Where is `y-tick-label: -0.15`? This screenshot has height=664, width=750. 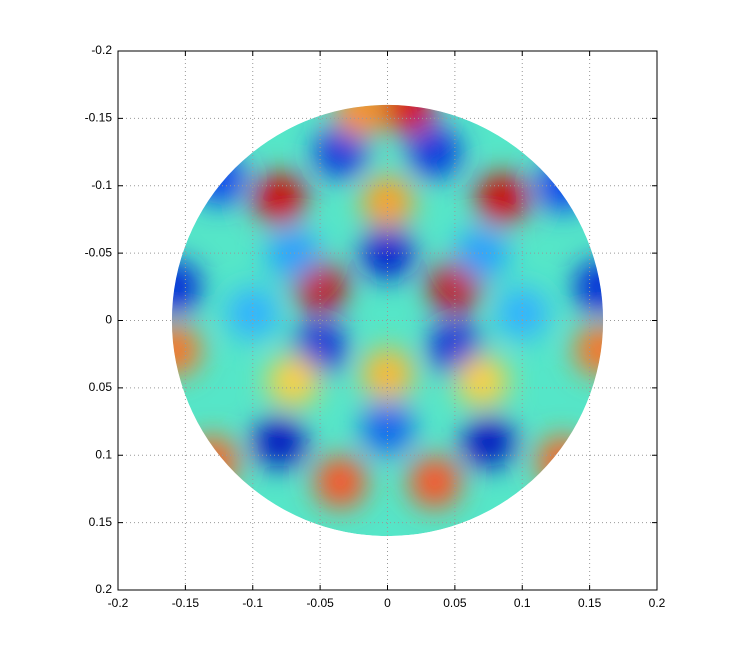
y-tick-label: -0.15 is located at coordinates (99, 118).